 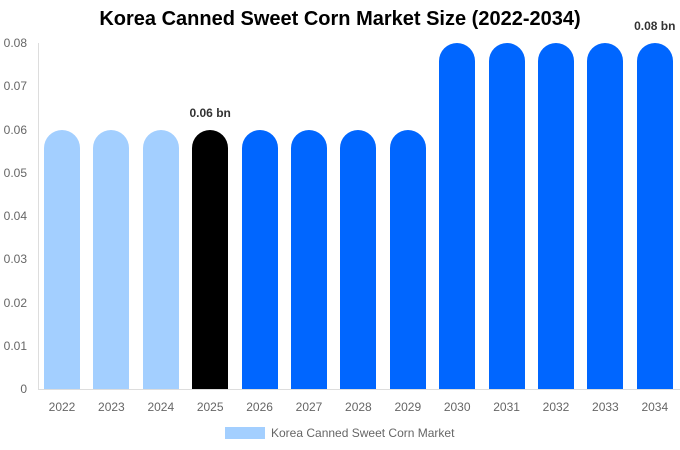 I want to click on y-tick-label: 0, so click(x=23, y=389).